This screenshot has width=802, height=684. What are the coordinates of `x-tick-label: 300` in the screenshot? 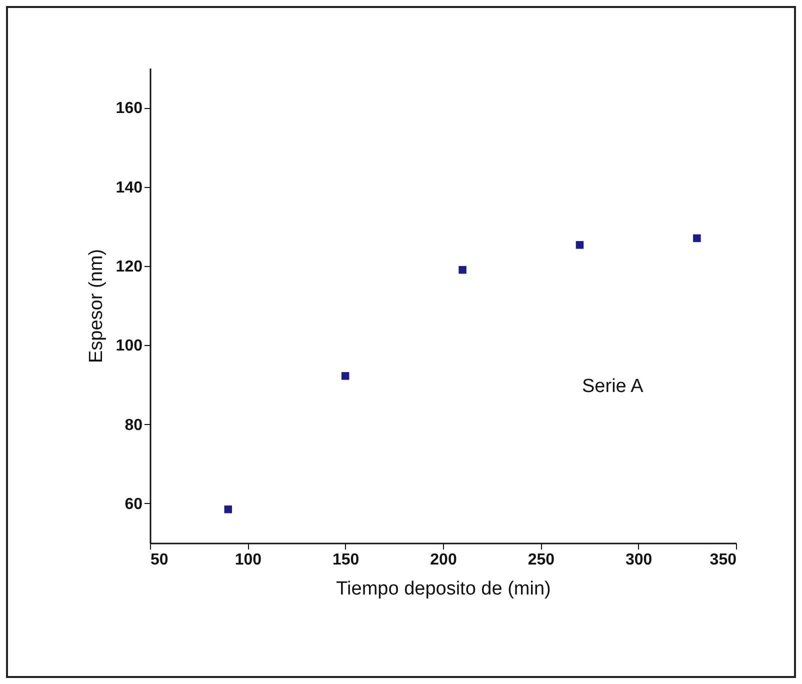 It's located at (638, 560).